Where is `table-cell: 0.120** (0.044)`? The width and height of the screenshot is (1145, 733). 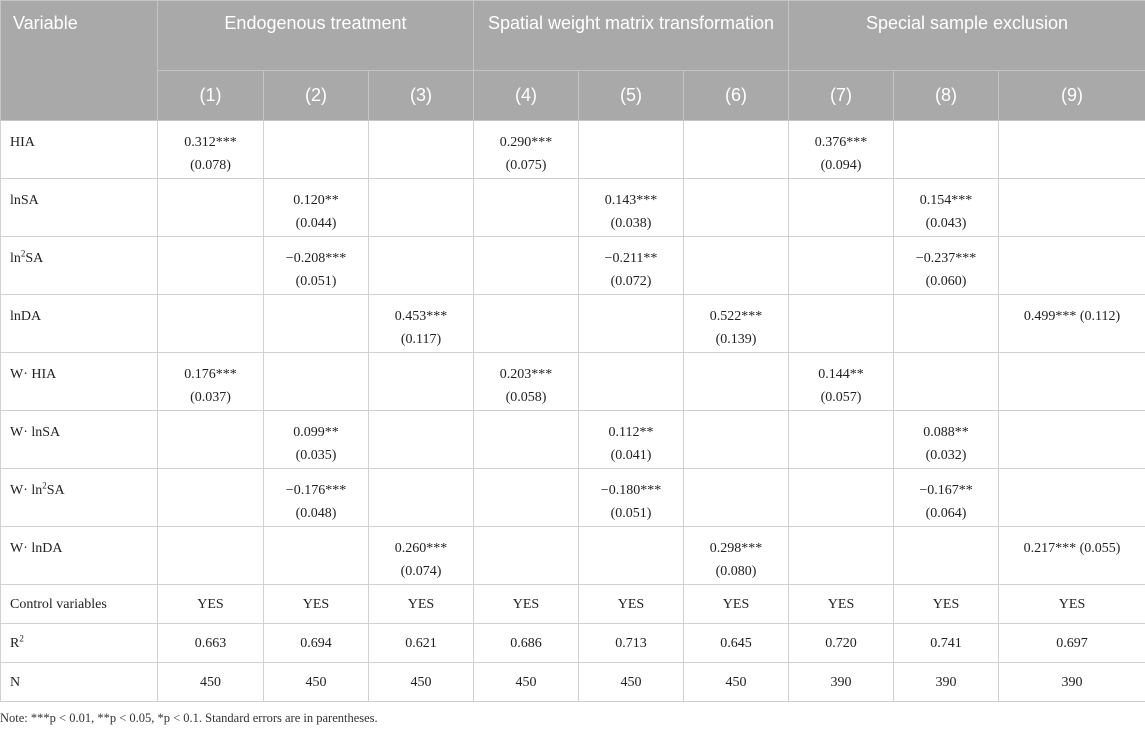 table-cell: 0.120** (0.044) is located at coordinates (316, 207).